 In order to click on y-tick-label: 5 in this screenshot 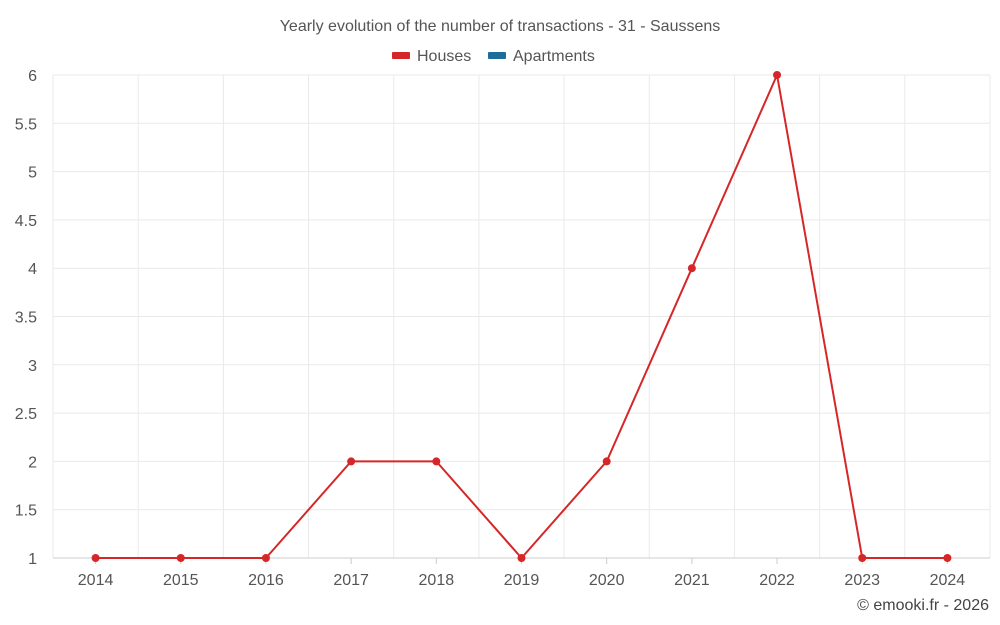, I will do `click(32, 173)`.